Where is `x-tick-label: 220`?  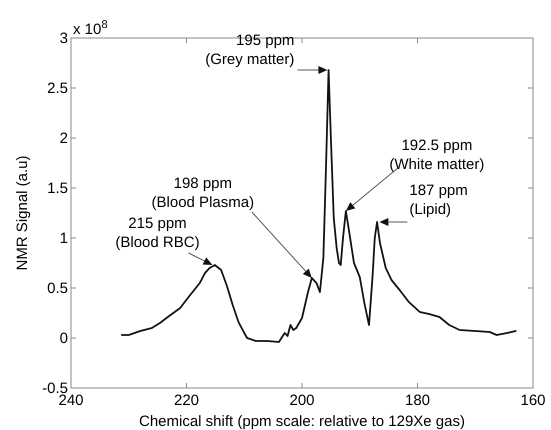 x-tick-label: 220 is located at coordinates (187, 400).